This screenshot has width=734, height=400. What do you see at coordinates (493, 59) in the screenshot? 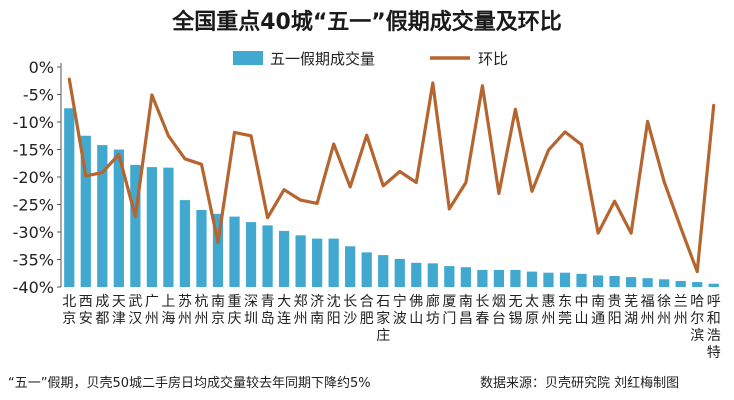
I see `legend-line-label: 环比` at bounding box center [493, 59].